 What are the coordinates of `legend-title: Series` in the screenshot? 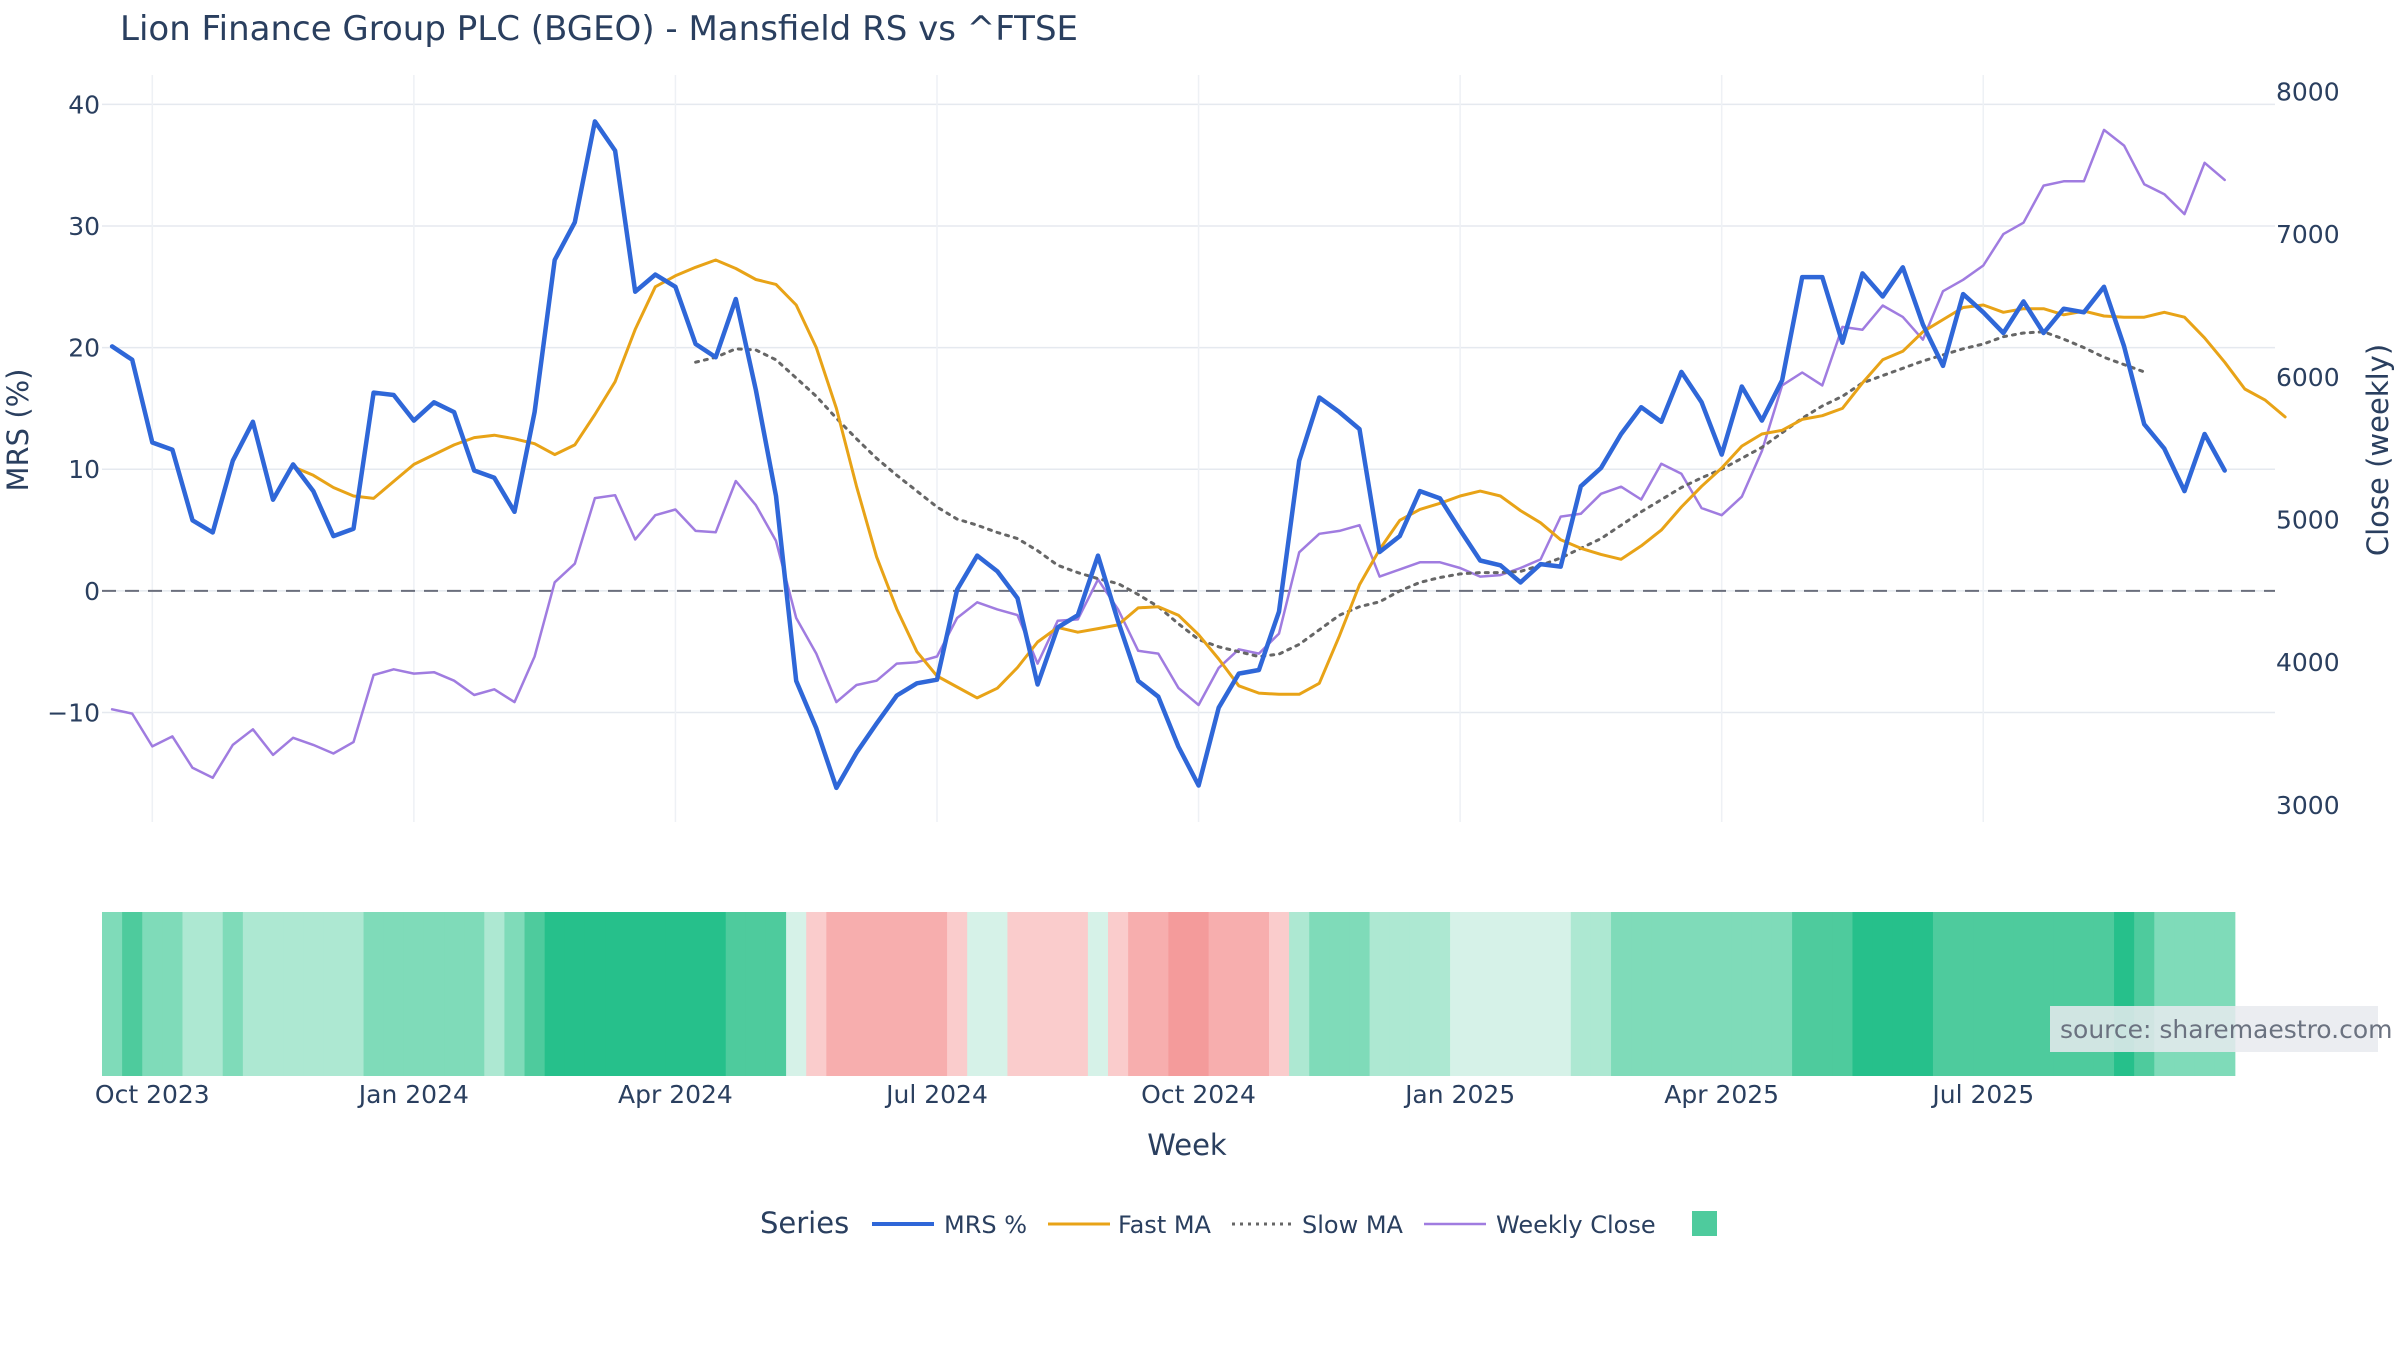 It's located at (804, 1223).